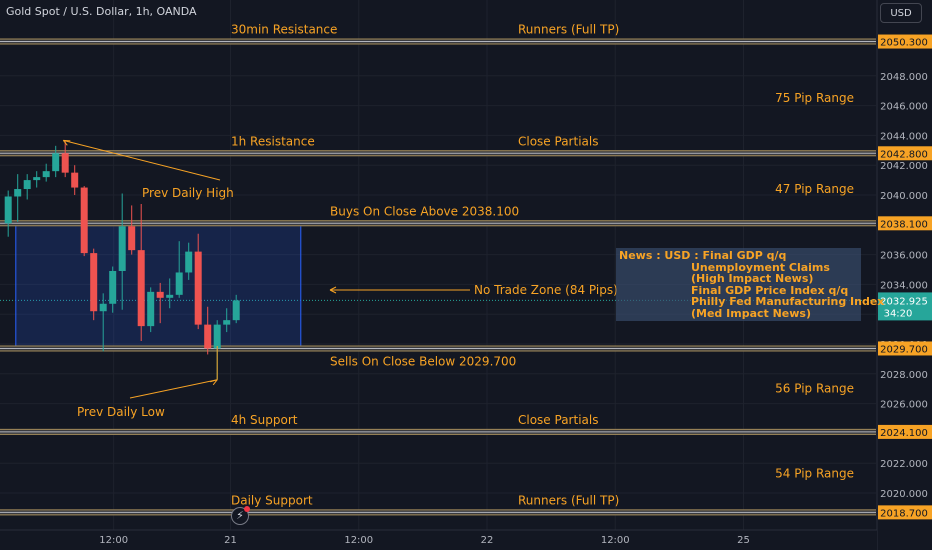 This screenshot has width=932, height=550. Describe the element at coordinates (142, 160) in the screenshot. I see `prev-high-arrow` at that location.